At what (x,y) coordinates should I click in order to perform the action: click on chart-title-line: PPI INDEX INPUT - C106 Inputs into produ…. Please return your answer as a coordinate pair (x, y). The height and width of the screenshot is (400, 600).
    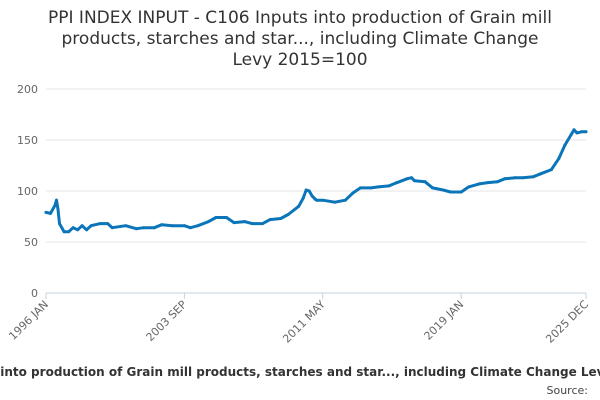
    Looking at the image, I should click on (300, 18).